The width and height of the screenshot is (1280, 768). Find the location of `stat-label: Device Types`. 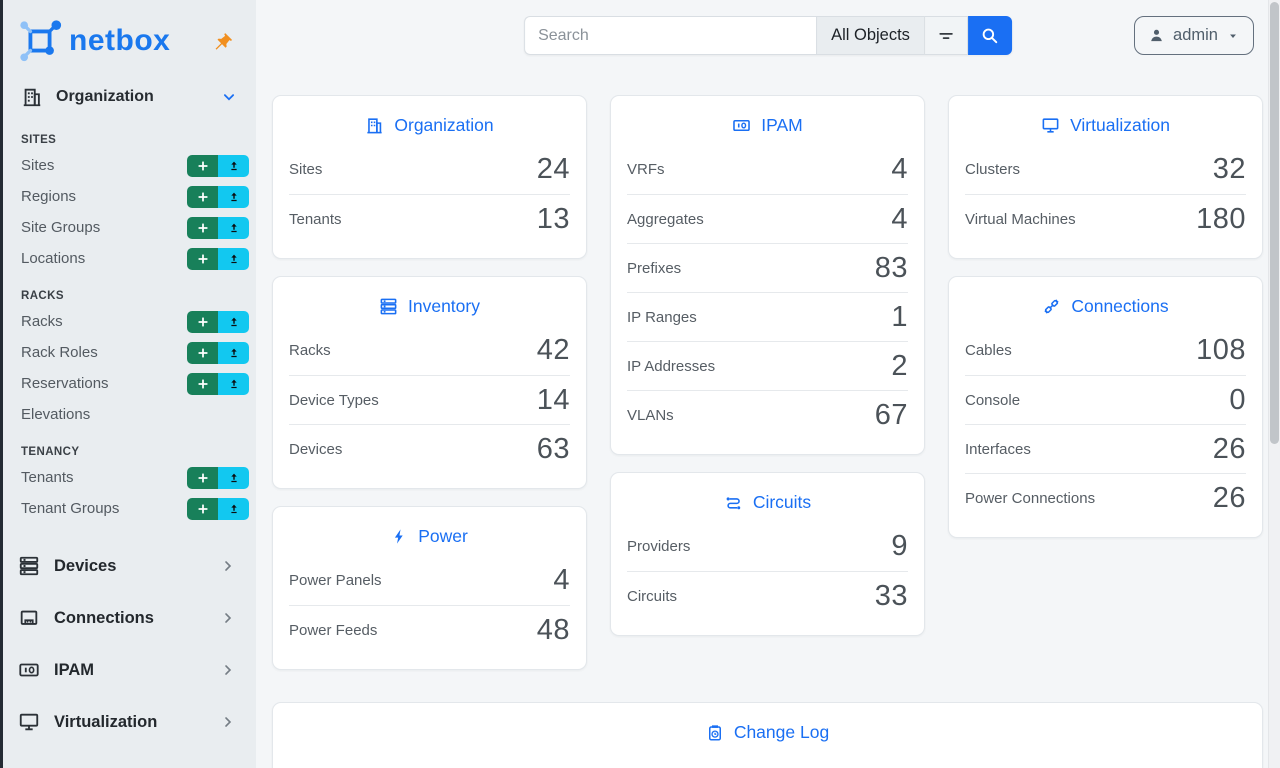

stat-label: Device Types is located at coordinates (334, 400).